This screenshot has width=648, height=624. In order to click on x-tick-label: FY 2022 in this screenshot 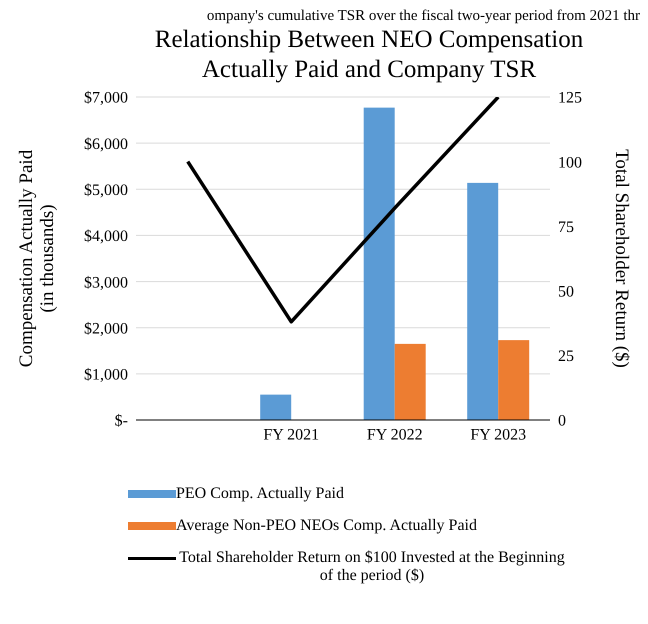, I will do `click(394, 435)`.